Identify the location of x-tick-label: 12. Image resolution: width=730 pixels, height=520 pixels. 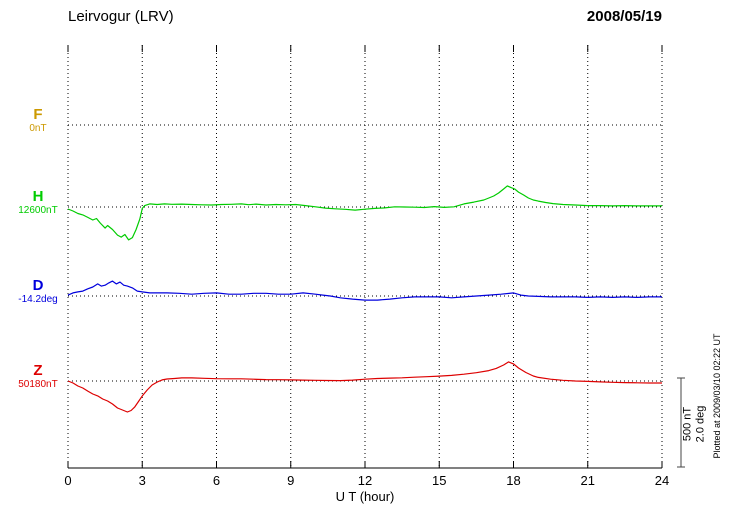
(365, 480).